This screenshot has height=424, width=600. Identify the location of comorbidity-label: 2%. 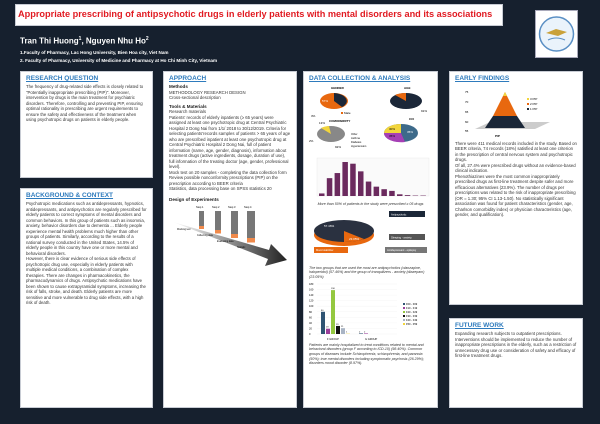
(311, 141).